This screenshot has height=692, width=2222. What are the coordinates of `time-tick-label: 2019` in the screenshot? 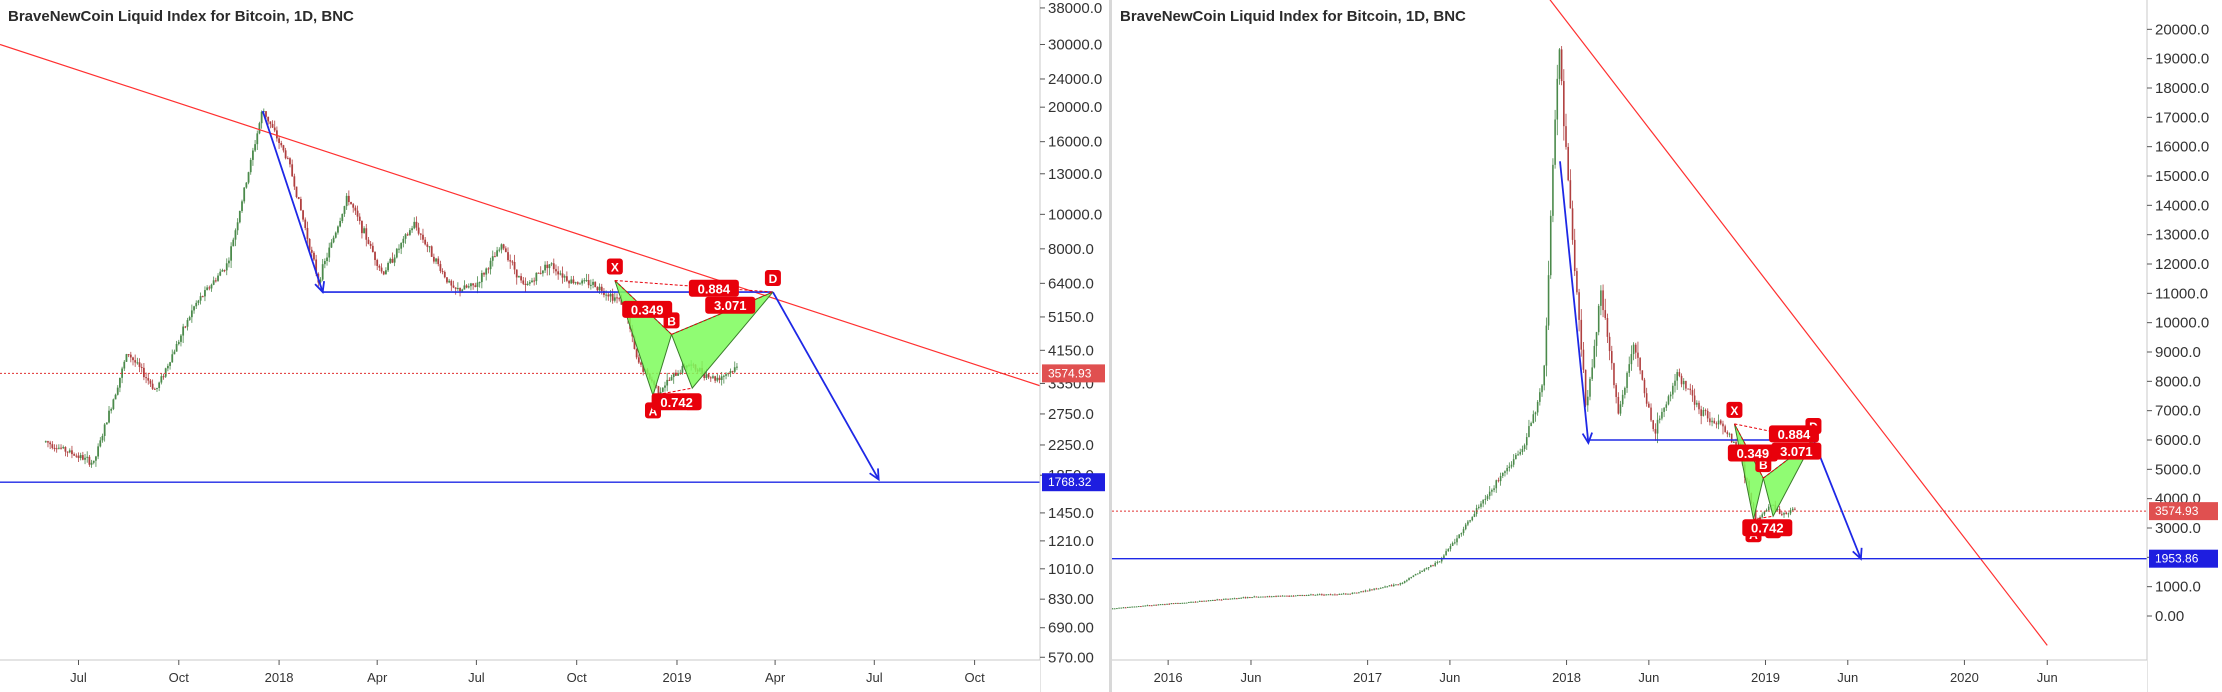 It's located at (677, 677).